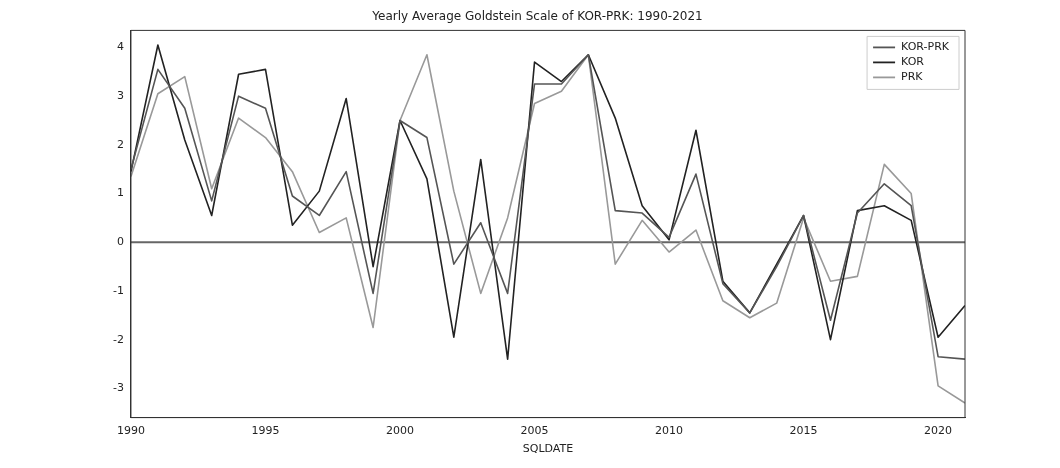 This screenshot has width=1060, height=468. What do you see at coordinates (118, 290) in the screenshot?
I see `y-tick-label: -1` at bounding box center [118, 290].